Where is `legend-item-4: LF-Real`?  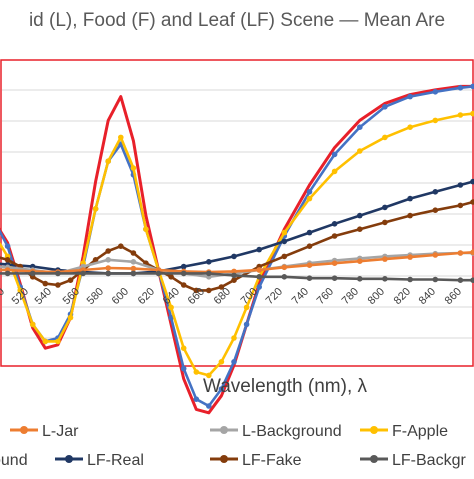 legend-item-4: LF-Real is located at coordinates (99, 460).